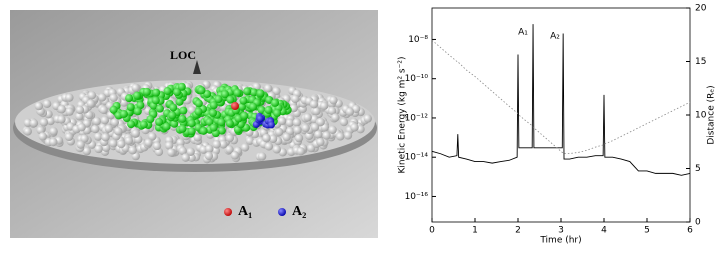 Image resolution: width=720 pixels, height=259 pixels. Describe the element at coordinates (698, 223) in the screenshot. I see `y2-tick-label: 0` at that location.